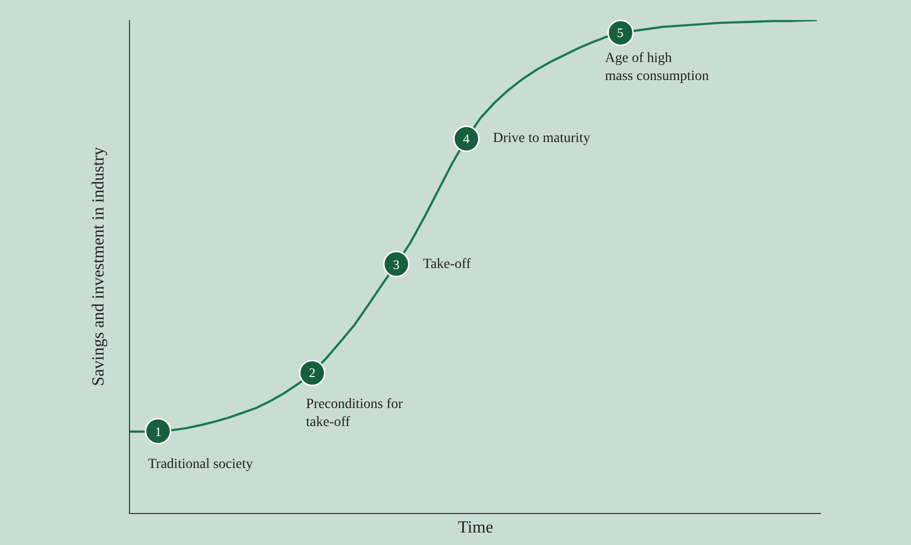  I want to click on annotation: 3, so click(396, 264).